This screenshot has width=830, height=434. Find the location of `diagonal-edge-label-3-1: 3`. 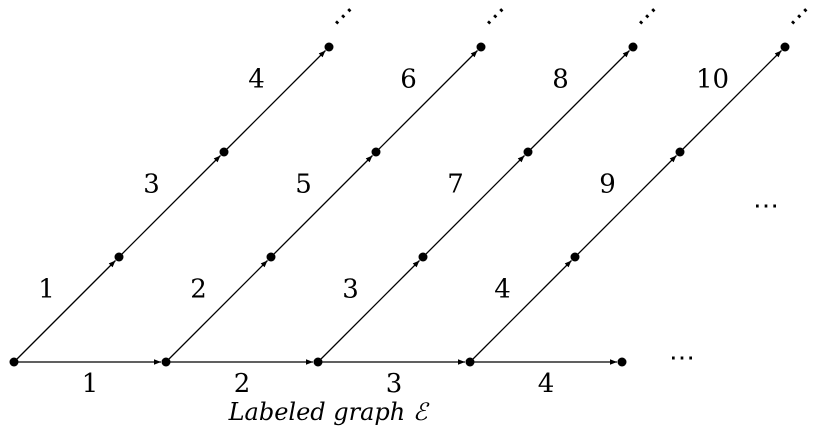

diagonal-edge-label-3-1: 3 is located at coordinates (350, 290).